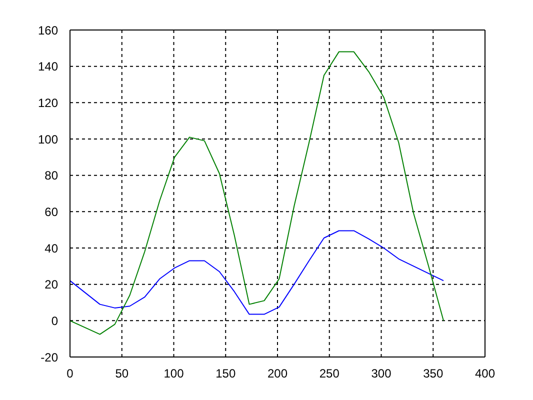 Image resolution: width=533 pixels, height=400 pixels. What do you see at coordinates (48, 139) in the screenshot?
I see `y-tick-label: 100` at bounding box center [48, 139].